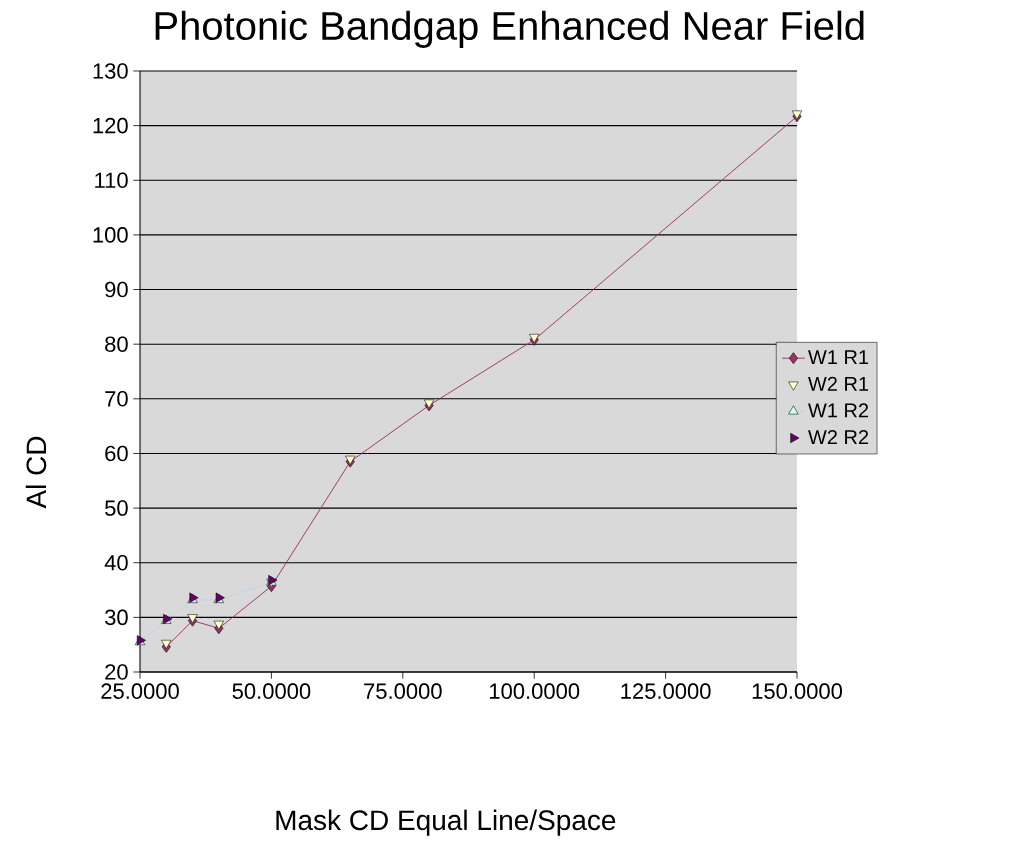 The image size is (1021, 844). Describe the element at coordinates (116, 617) in the screenshot. I see `y-tick-label: 30` at that location.